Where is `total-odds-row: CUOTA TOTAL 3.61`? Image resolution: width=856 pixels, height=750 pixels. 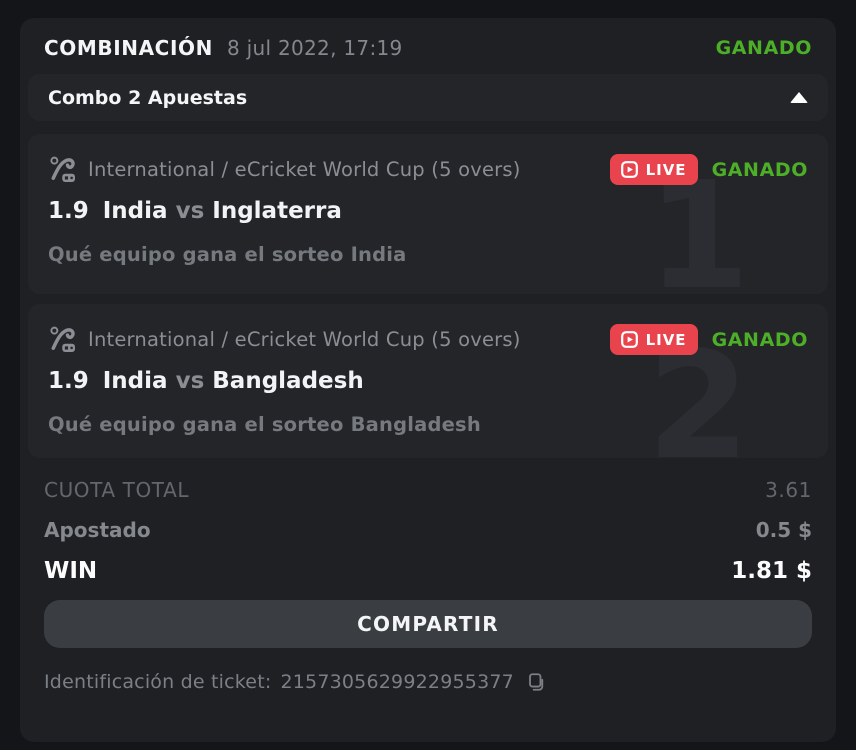
total-odds-row: CUOTA TOTAL 3.61 is located at coordinates (428, 490).